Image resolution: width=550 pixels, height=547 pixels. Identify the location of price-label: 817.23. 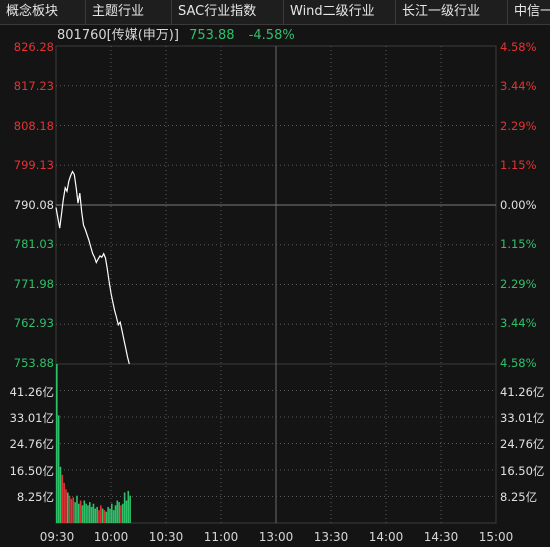
(33, 86).